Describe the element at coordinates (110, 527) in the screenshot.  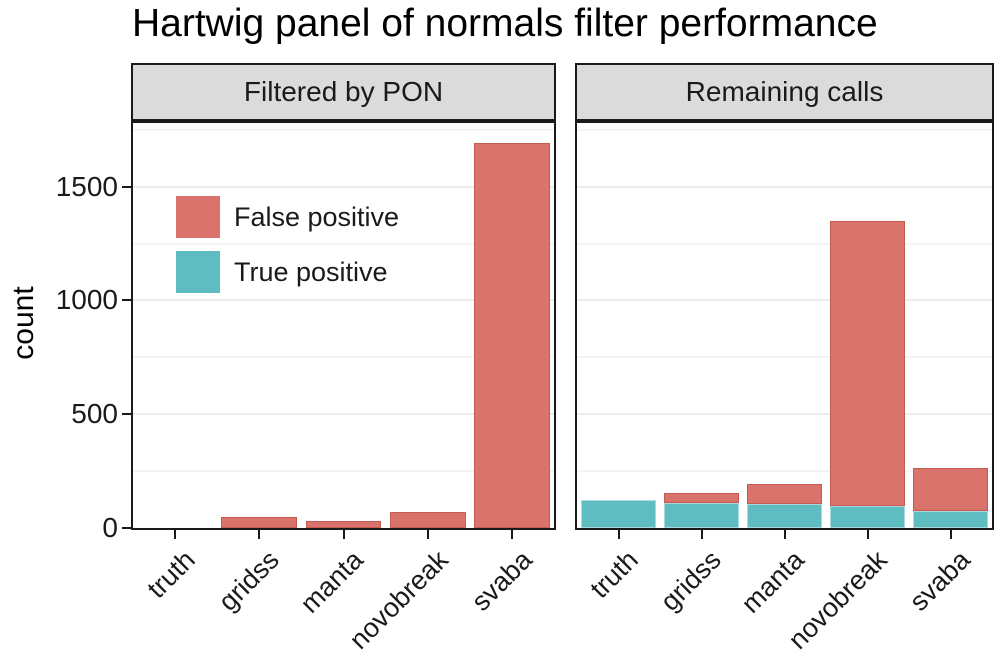
I see `y-tick-label: 0` at that location.